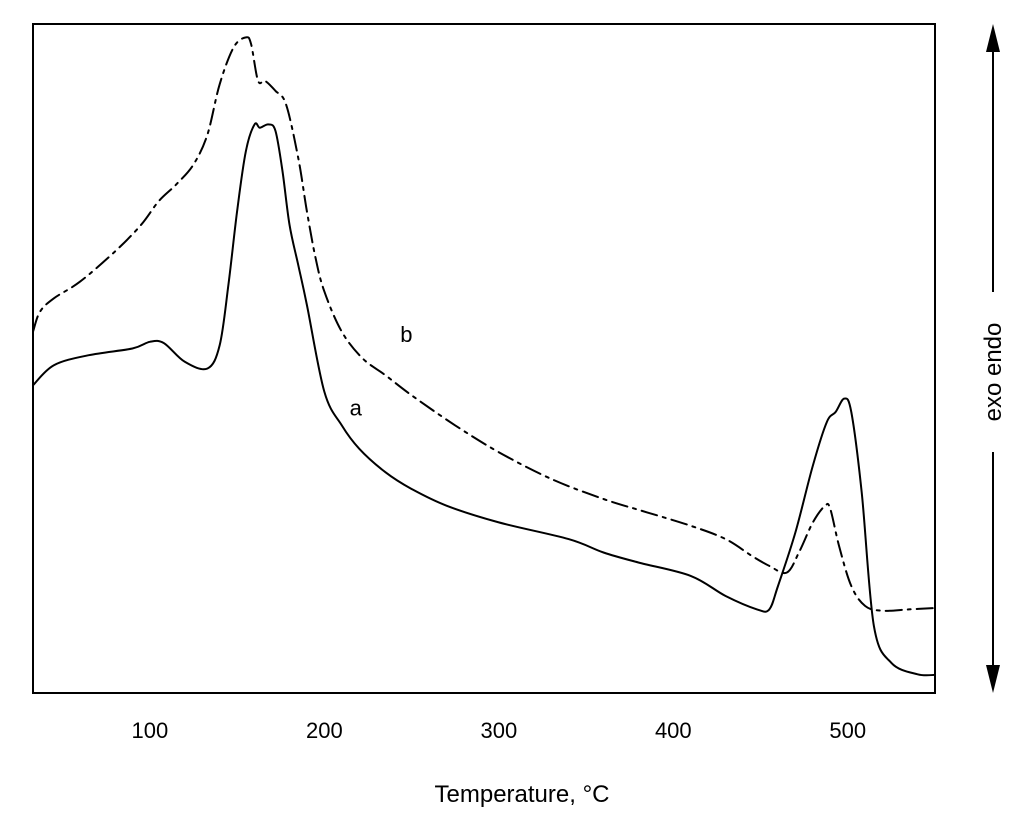 The image size is (1024, 815). Describe the element at coordinates (356, 407) in the screenshot. I see `series-label-a: a` at that location.